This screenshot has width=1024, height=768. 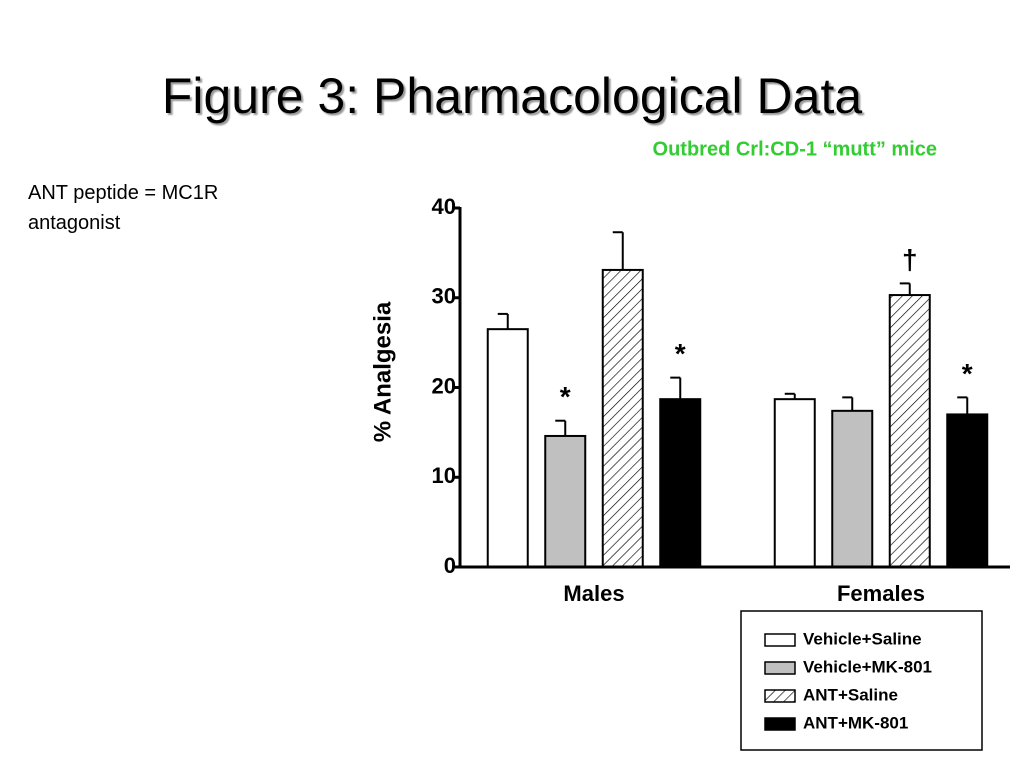 I want to click on x-tick-label: Males, so click(x=593, y=593).